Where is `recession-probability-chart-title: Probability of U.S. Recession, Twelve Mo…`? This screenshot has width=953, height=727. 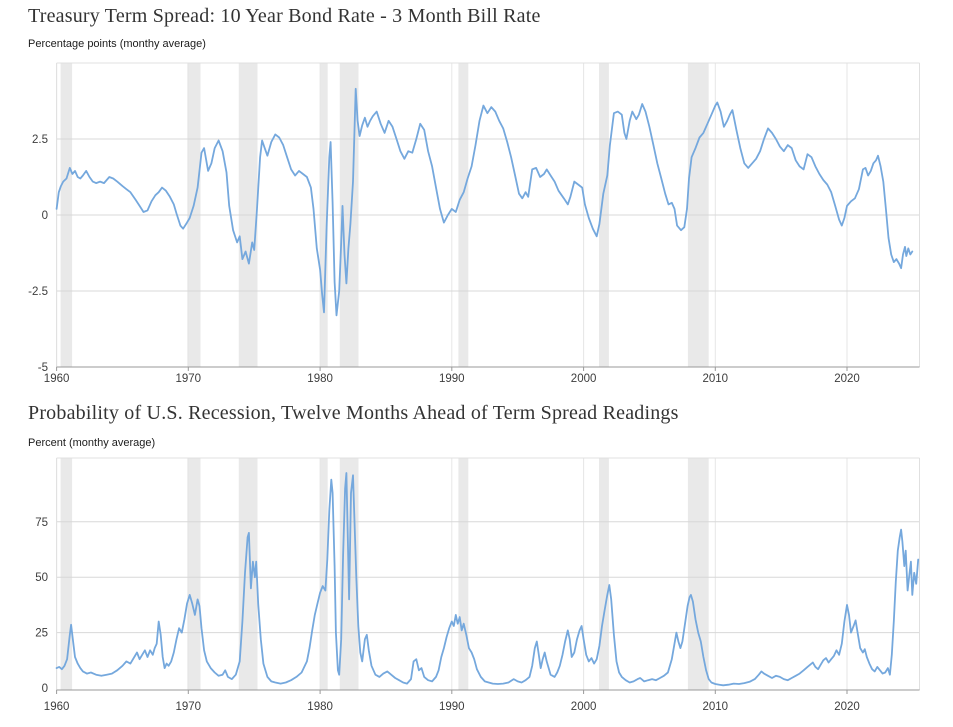 recession-probability-chart-title: Probability of U.S. Recession, Twelve Mo… is located at coordinates (353, 413).